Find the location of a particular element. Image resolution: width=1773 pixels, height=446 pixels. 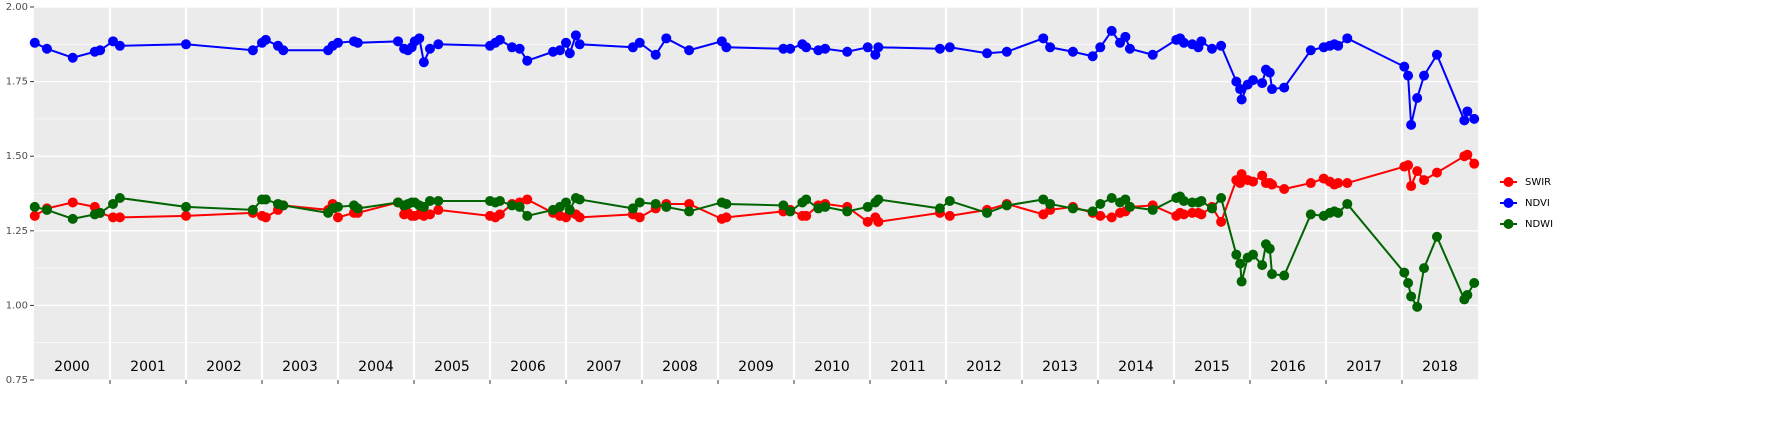

y-tick-label: 1.50 is located at coordinates (17, 156).